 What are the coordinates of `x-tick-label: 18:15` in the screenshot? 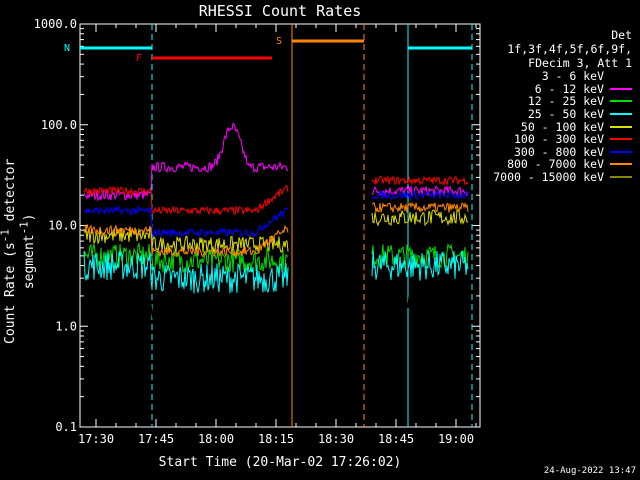 It's located at (276, 439).